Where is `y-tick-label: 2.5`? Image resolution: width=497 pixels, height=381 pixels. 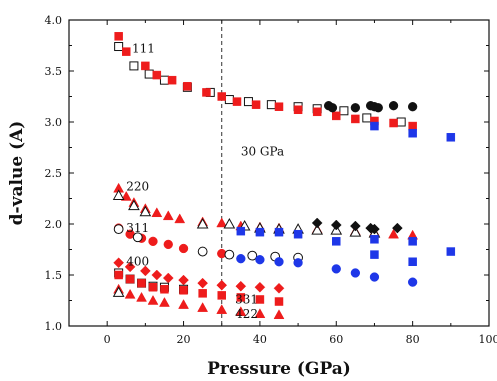 y-tick-label: 2.5 is located at coordinates (54, 173).